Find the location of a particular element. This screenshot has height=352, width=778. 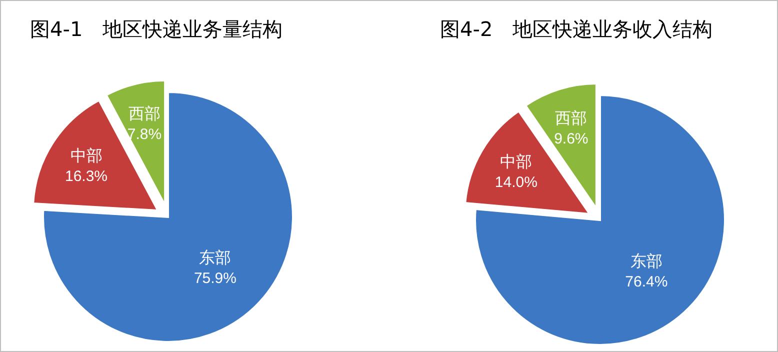

data-label: 76.4% is located at coordinates (646, 282).